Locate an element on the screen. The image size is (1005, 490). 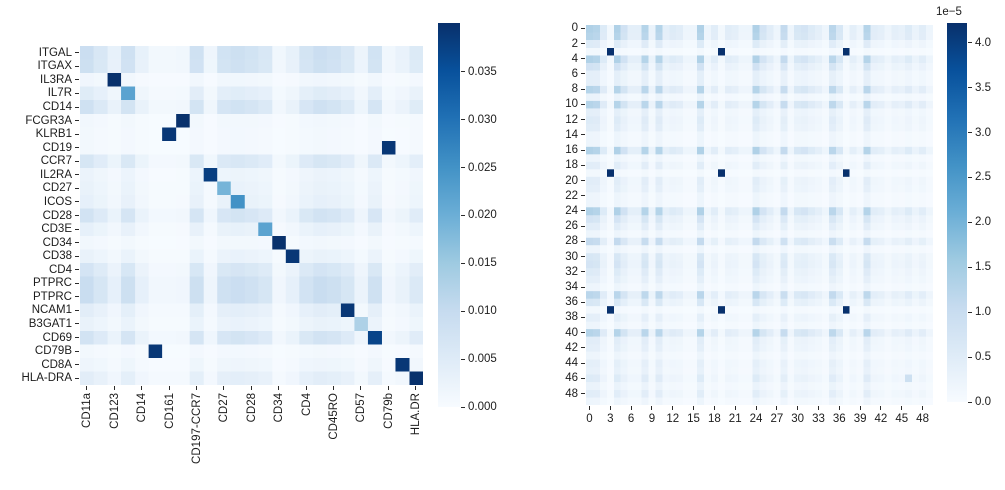
x-tick-label: 39 is located at coordinates (860, 419).